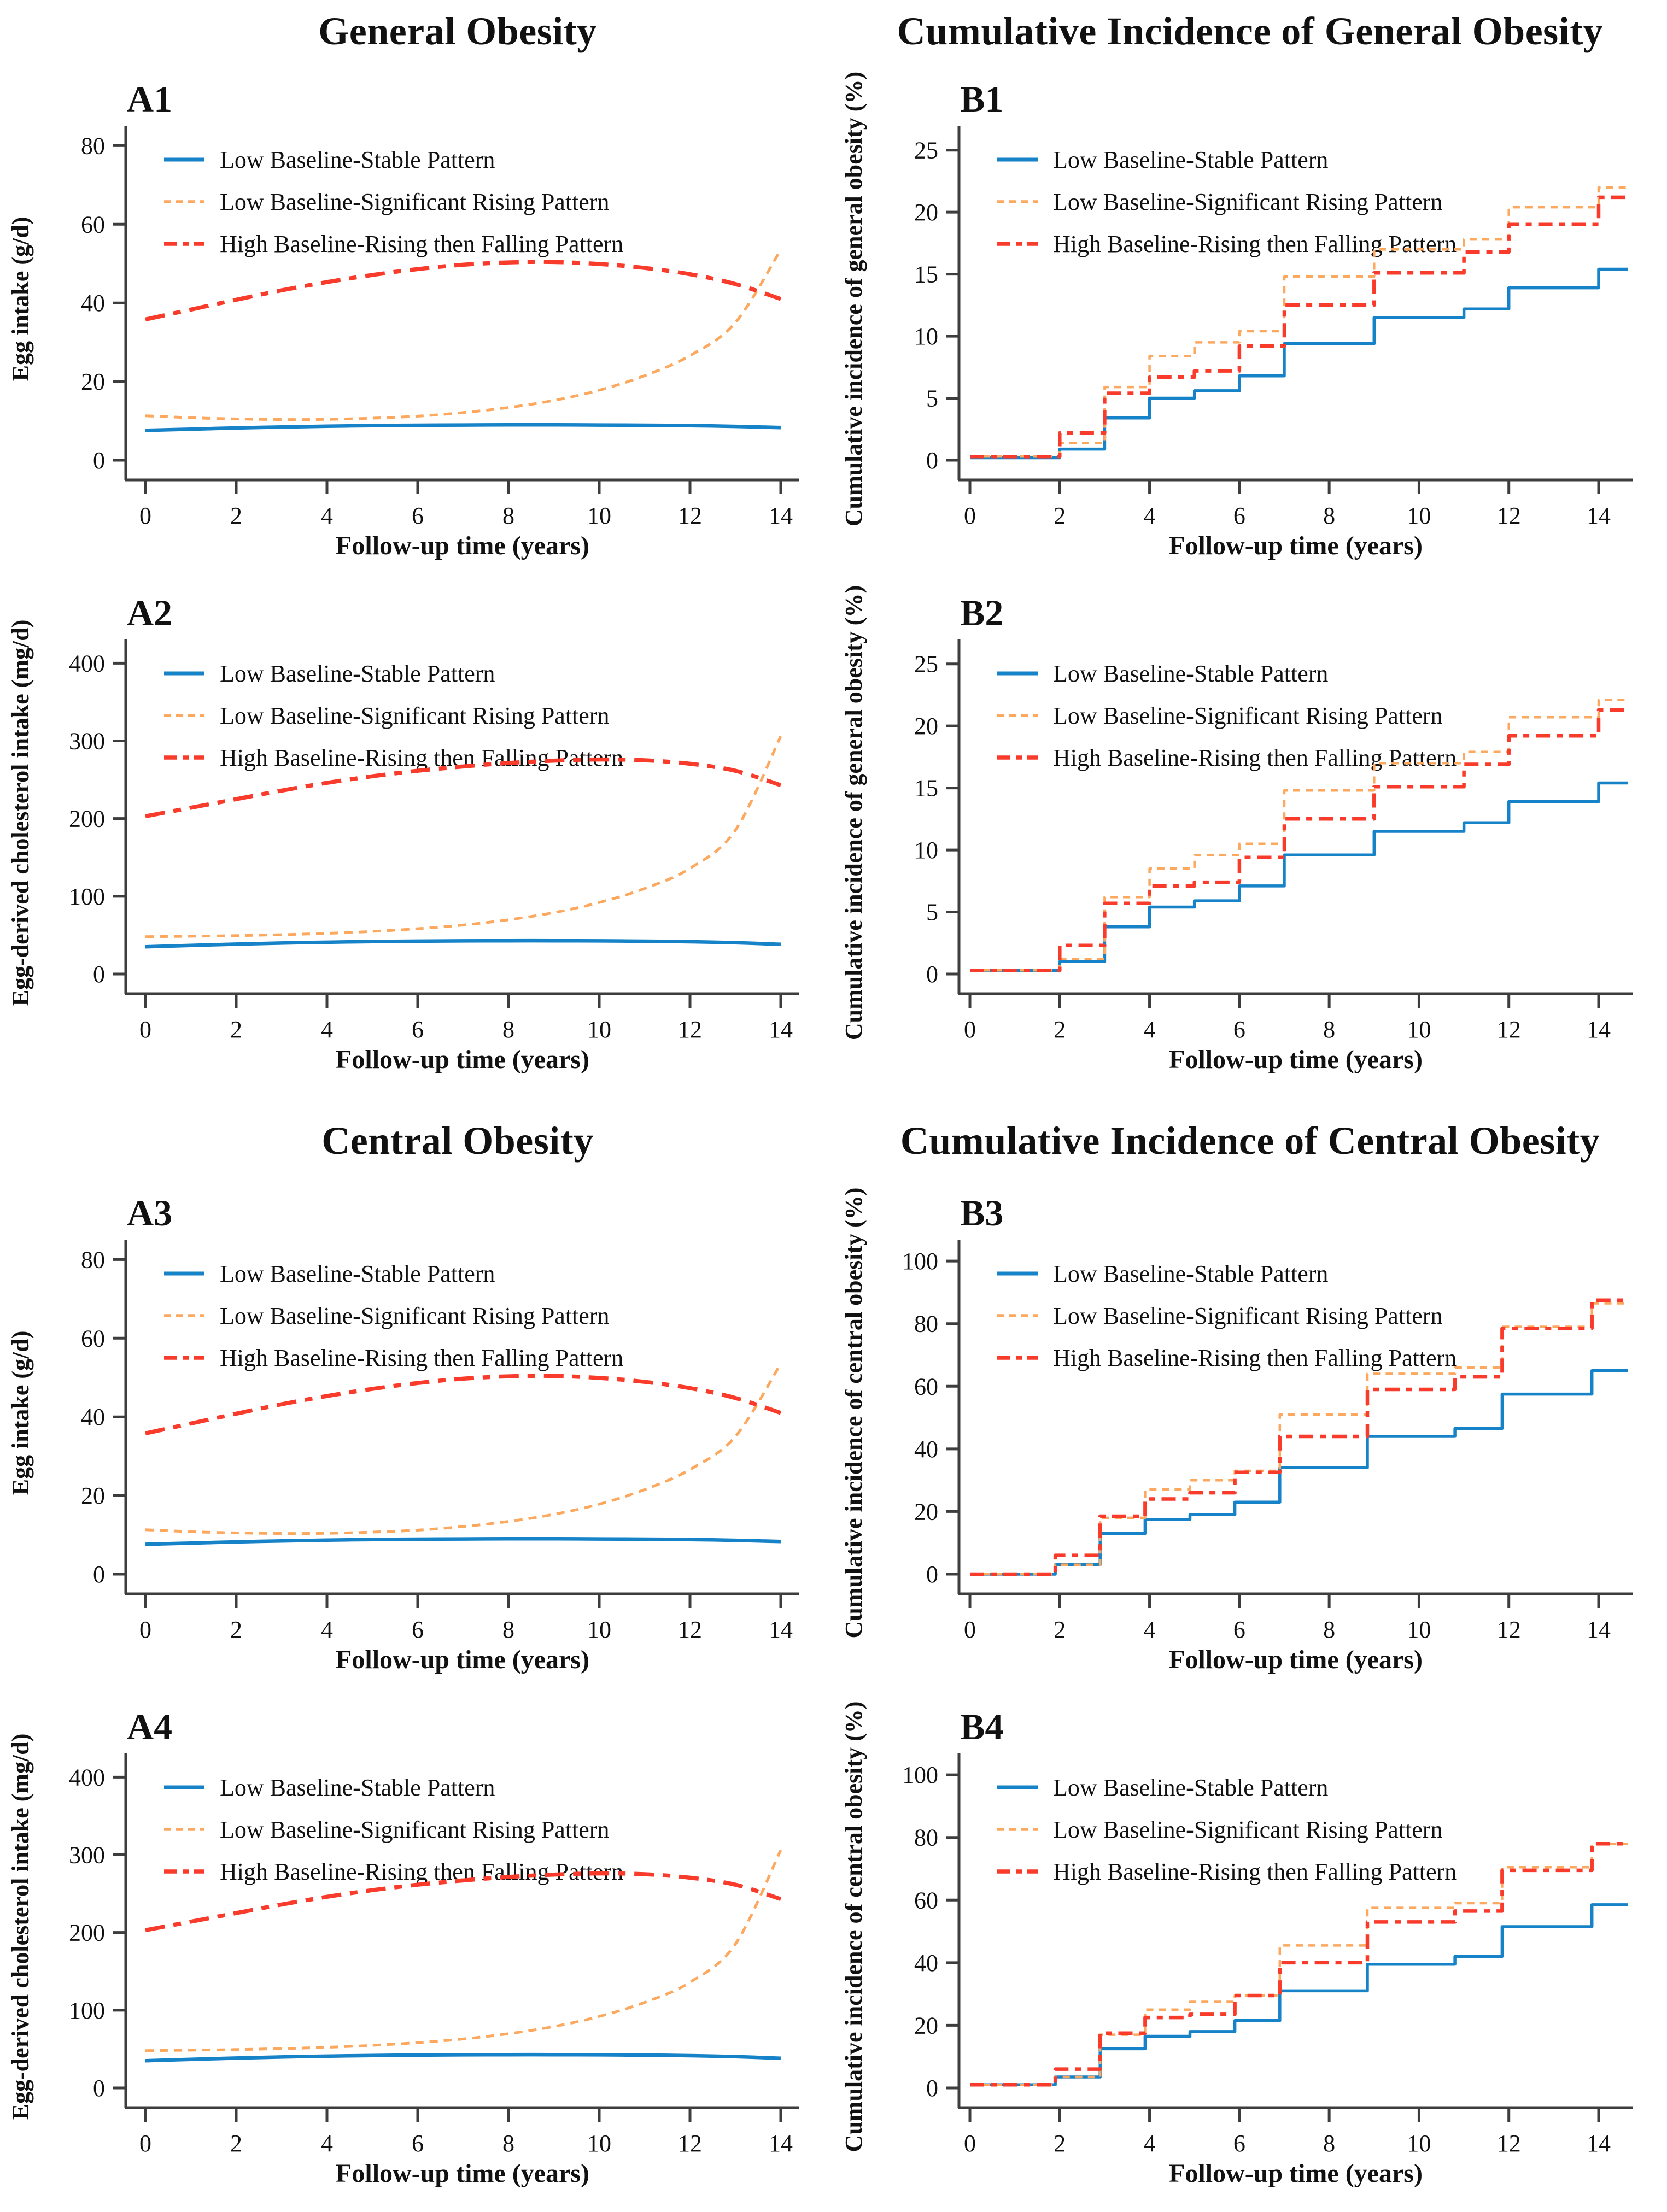  What do you see at coordinates (87, 740) in the screenshot?
I see `y-tick-label: 300` at bounding box center [87, 740].